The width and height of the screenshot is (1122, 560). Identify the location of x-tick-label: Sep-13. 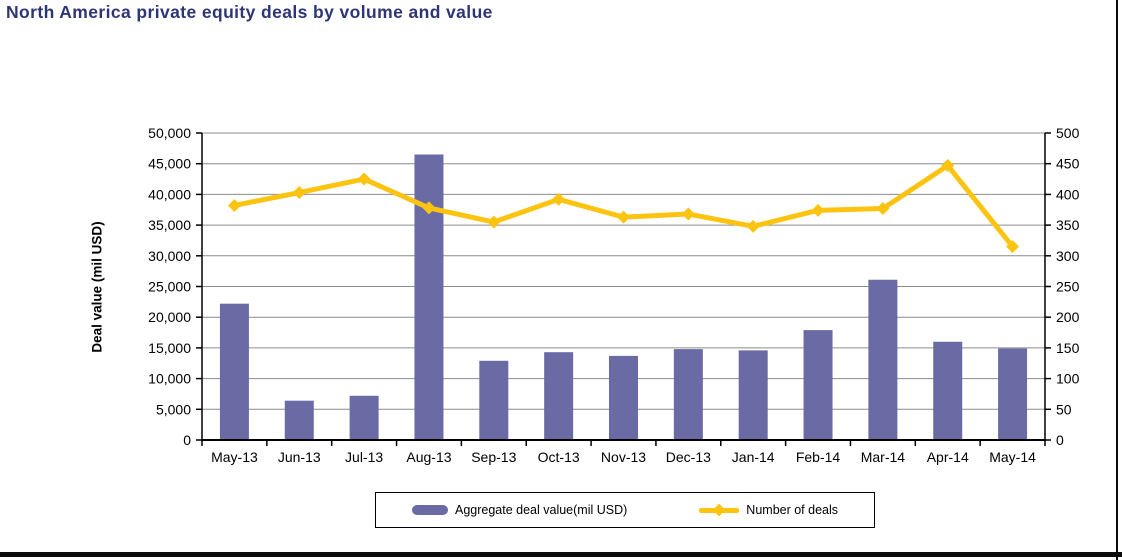
(493, 457).